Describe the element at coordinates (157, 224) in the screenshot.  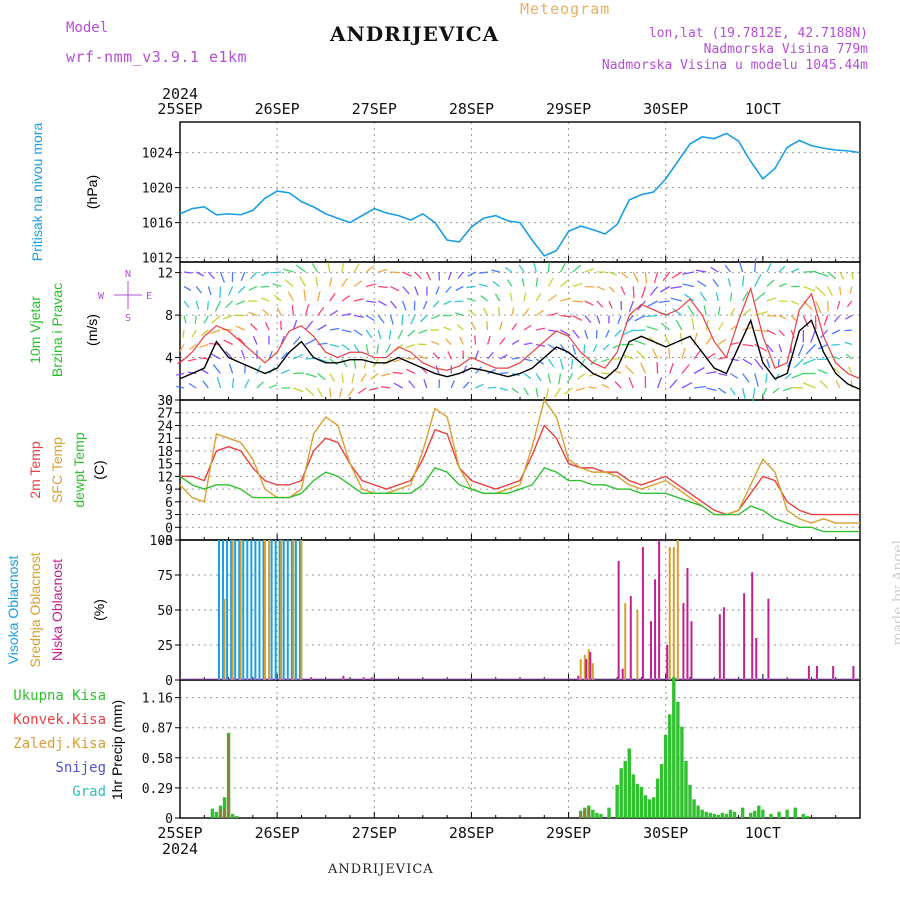
I see `y-tick-label: 1016` at that location.